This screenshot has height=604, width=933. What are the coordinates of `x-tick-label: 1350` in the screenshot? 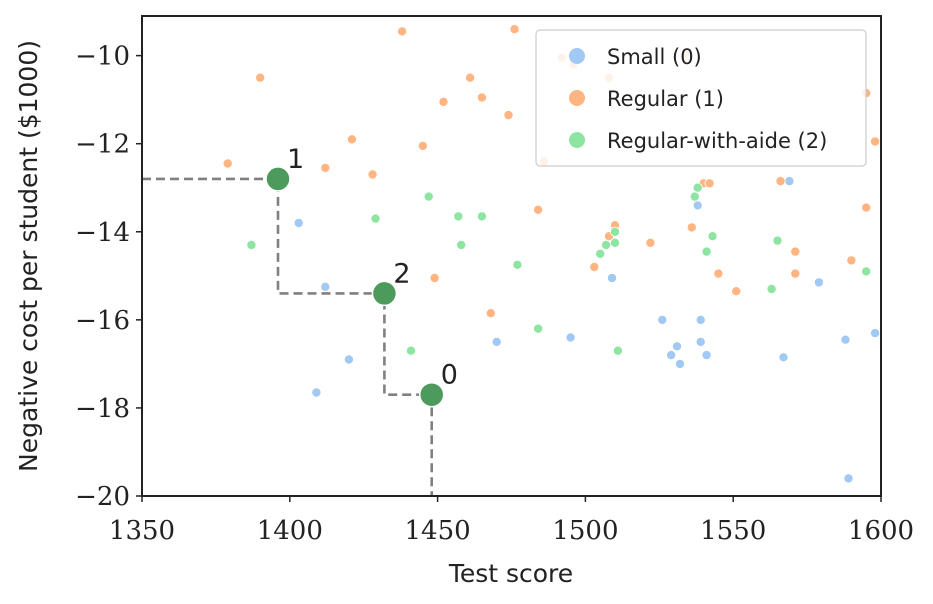 It's located at (142, 531).